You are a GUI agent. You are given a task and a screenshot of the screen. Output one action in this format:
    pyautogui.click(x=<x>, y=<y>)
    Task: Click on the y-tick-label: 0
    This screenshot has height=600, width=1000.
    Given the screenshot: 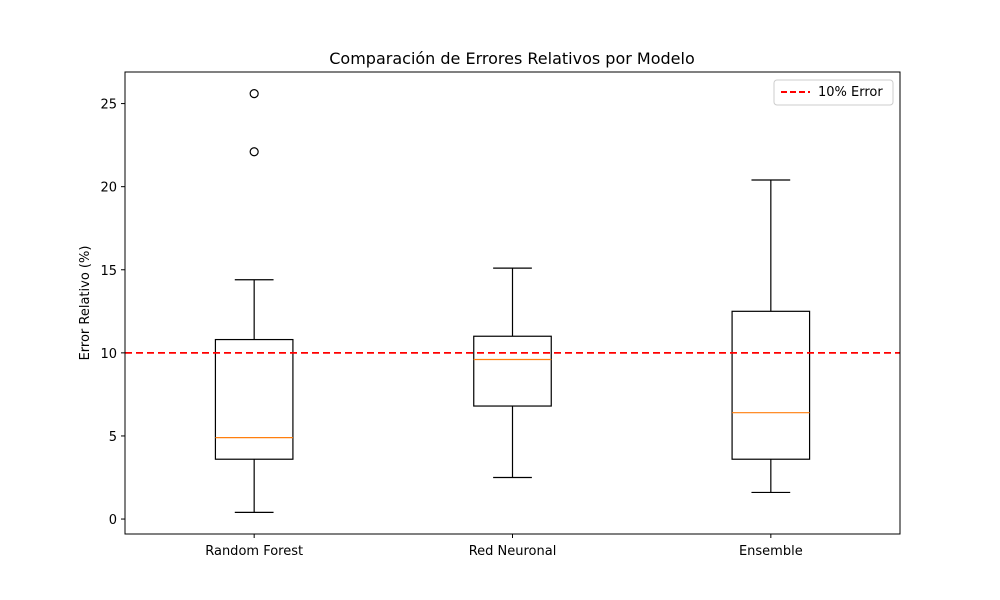 What is the action you would take?
    pyautogui.click(x=113, y=520)
    